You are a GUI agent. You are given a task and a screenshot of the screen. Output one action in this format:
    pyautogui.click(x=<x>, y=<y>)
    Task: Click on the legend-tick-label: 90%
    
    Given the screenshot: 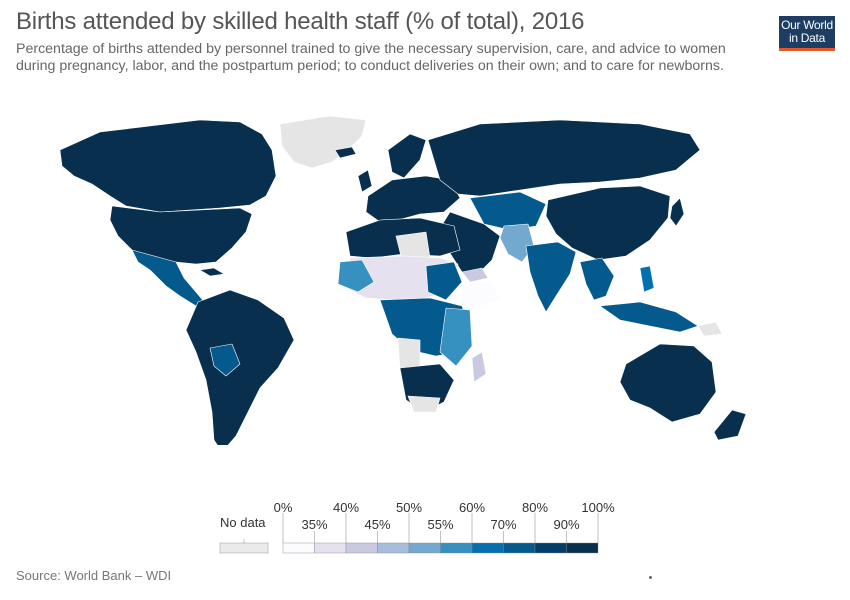 What is the action you would take?
    pyautogui.click(x=566, y=524)
    